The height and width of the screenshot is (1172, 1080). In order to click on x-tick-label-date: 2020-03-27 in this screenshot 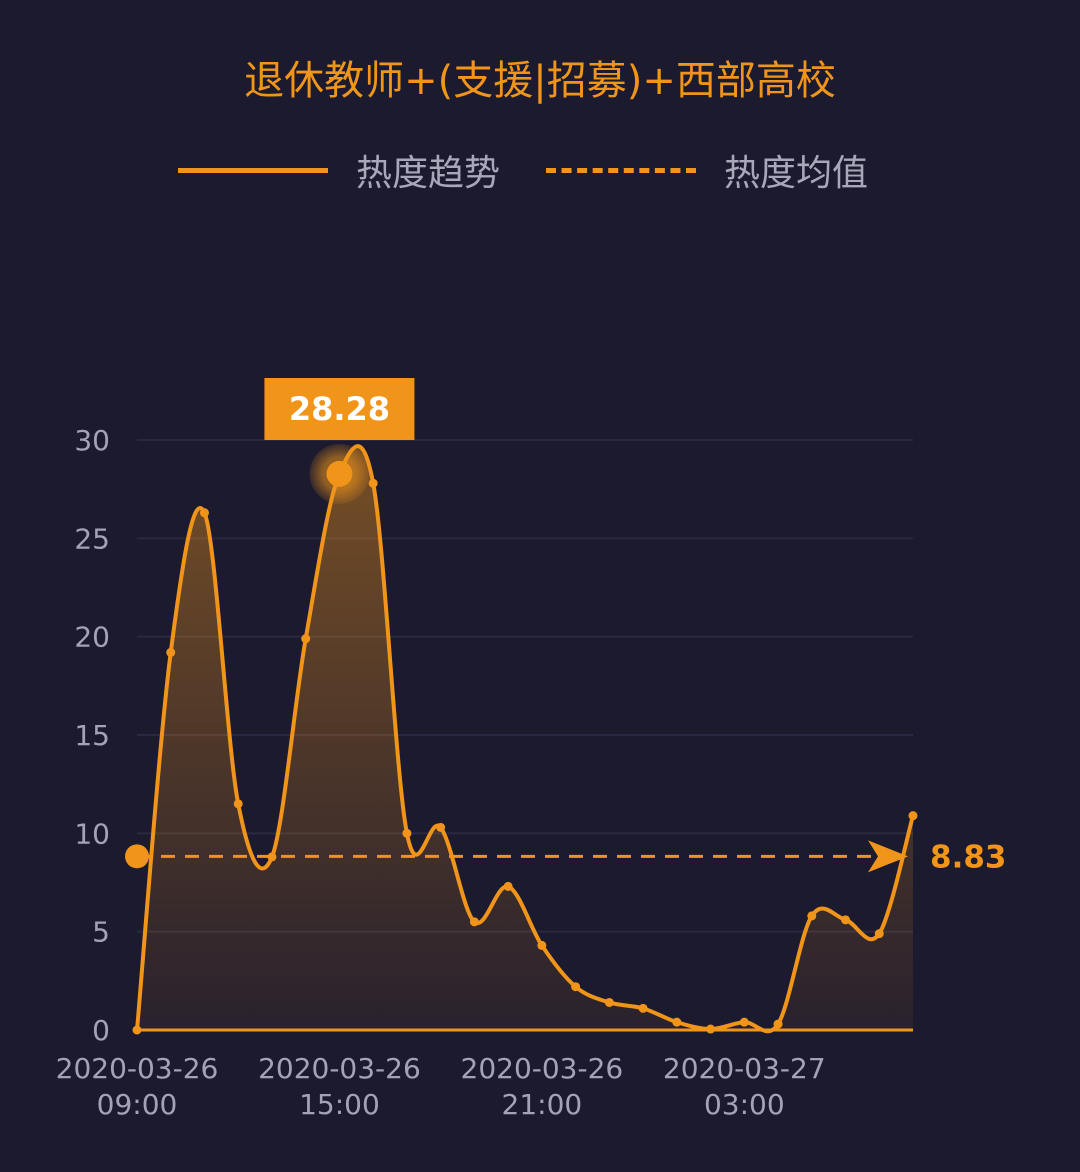, I will do `click(744, 1068)`.